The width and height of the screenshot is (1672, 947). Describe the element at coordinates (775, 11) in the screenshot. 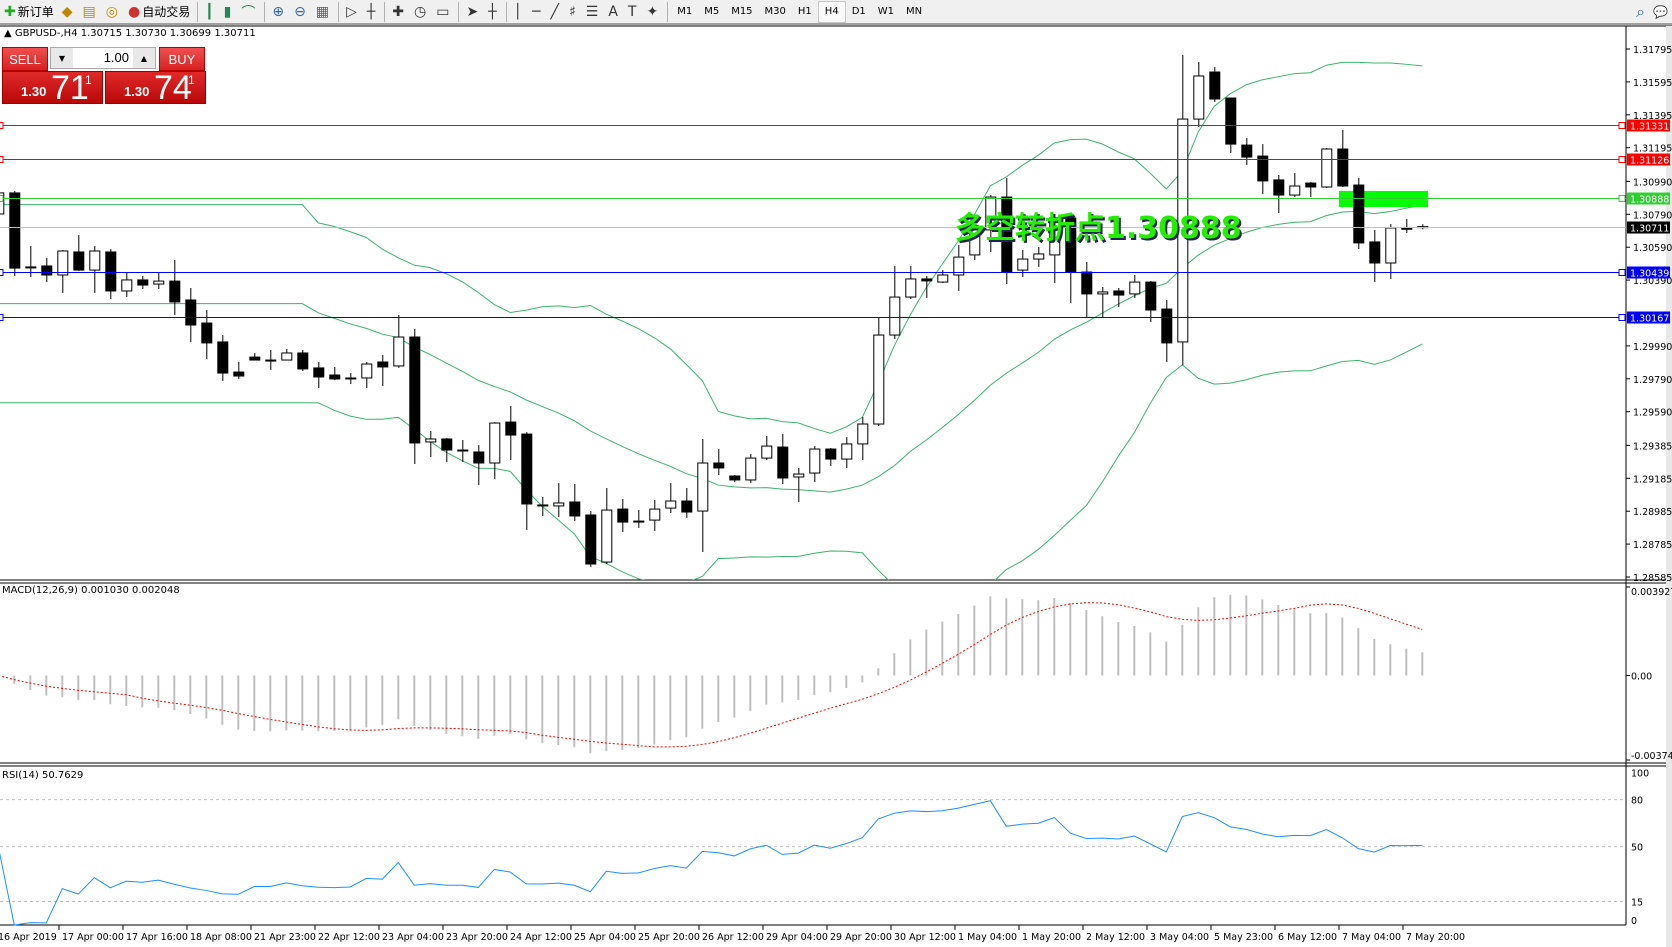

I see `timeframe-m30: M30` at that location.